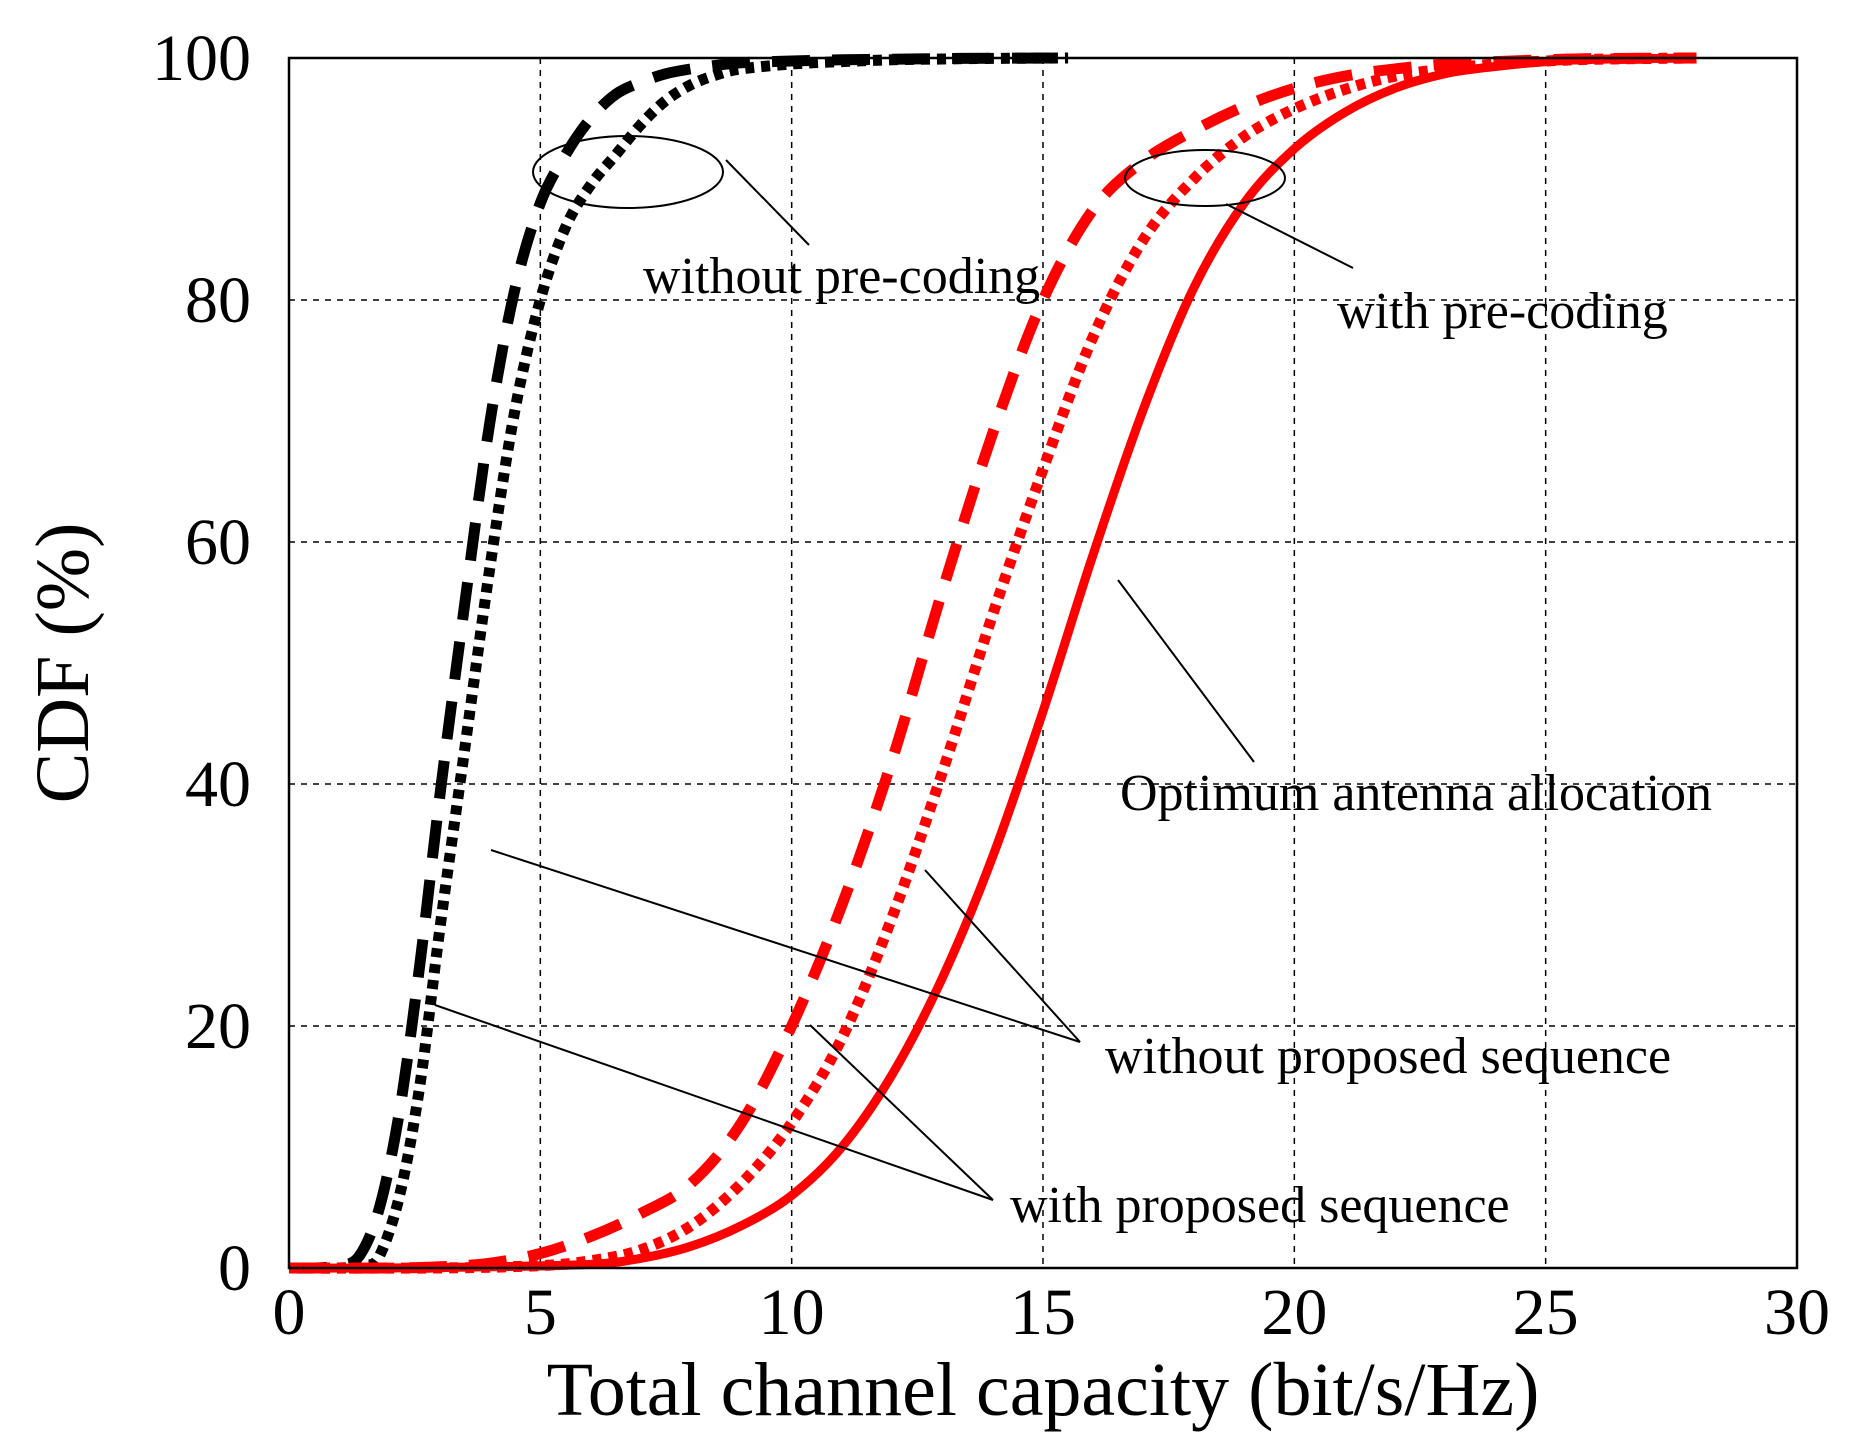 The height and width of the screenshot is (1446, 1863). Describe the element at coordinates (628, 172) in the screenshot. I see `without-precoding-ellipse` at that location.